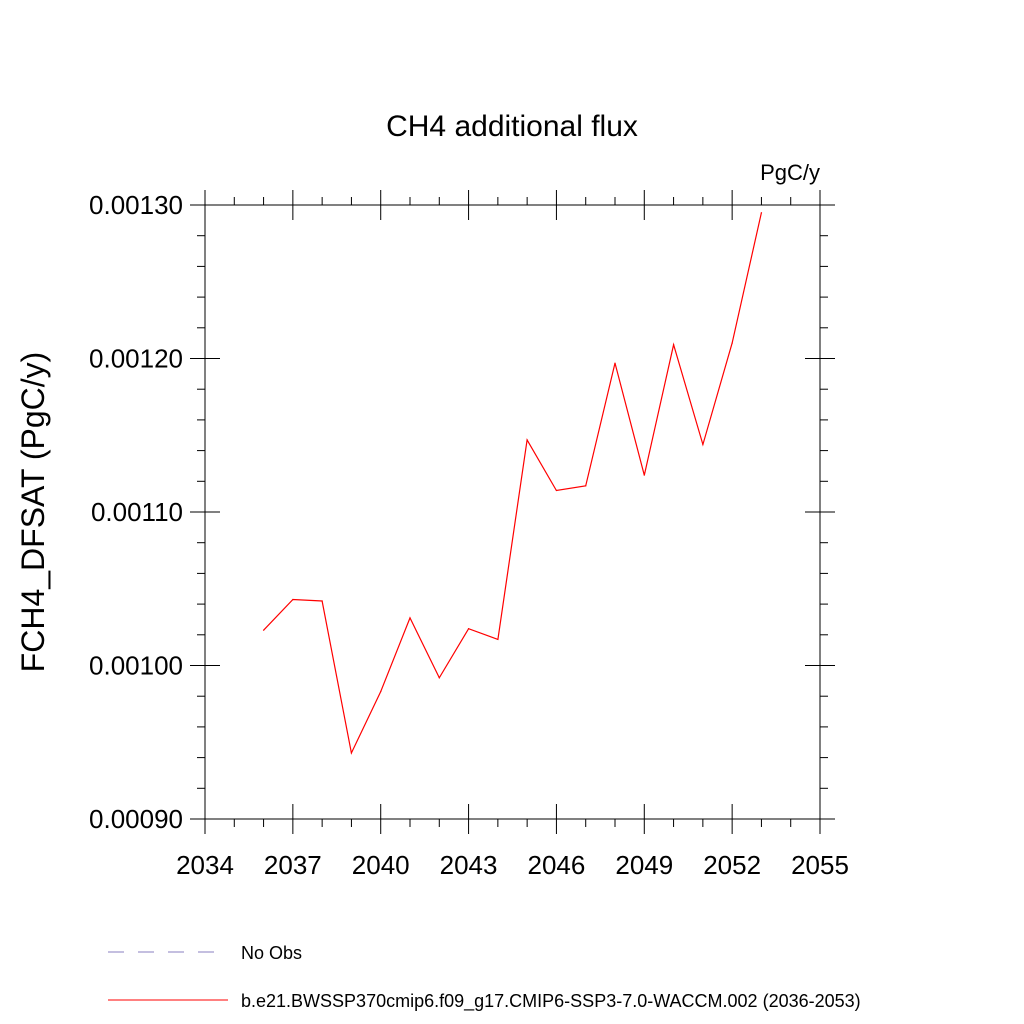 The height and width of the screenshot is (1024, 1024). I want to click on x-tick-label-1: 2037, so click(293, 865).